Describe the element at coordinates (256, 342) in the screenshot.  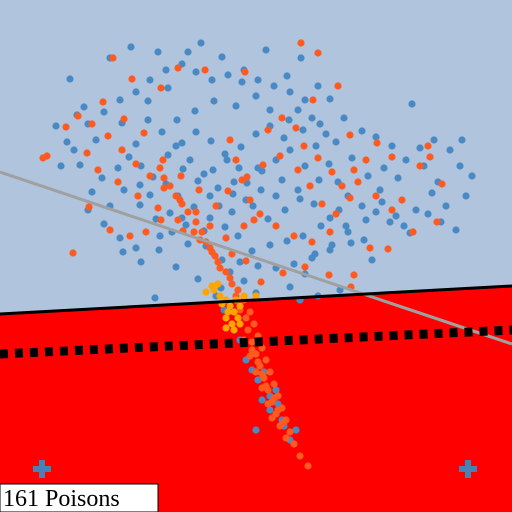
I see `dotted-decision-boundary` at that location.